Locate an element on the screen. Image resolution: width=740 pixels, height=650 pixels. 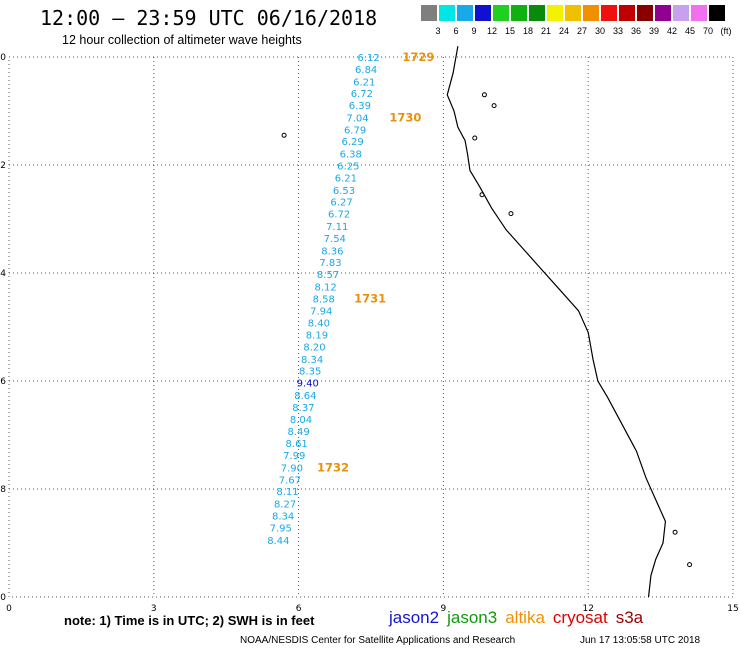
colorbar-label: 18 is located at coordinates (527, 31).